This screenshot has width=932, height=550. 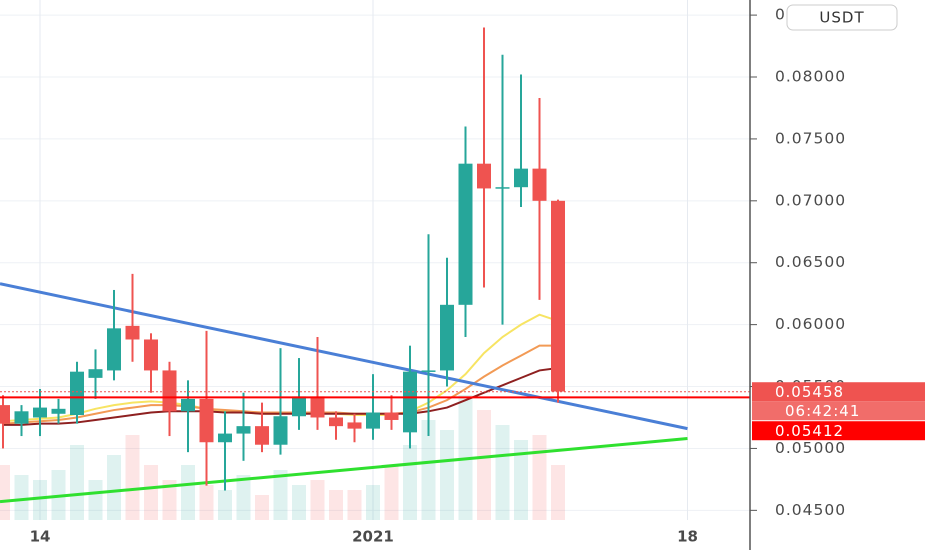 What do you see at coordinates (810, 510) in the screenshot?
I see `y-tick-label: 0.04500` at bounding box center [810, 510].